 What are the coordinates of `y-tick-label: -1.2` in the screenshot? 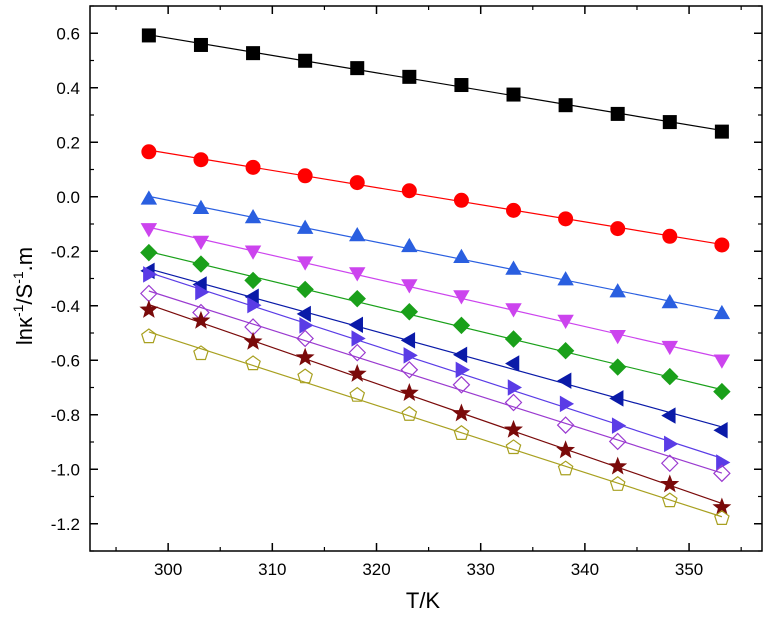 It's located at (65, 524).